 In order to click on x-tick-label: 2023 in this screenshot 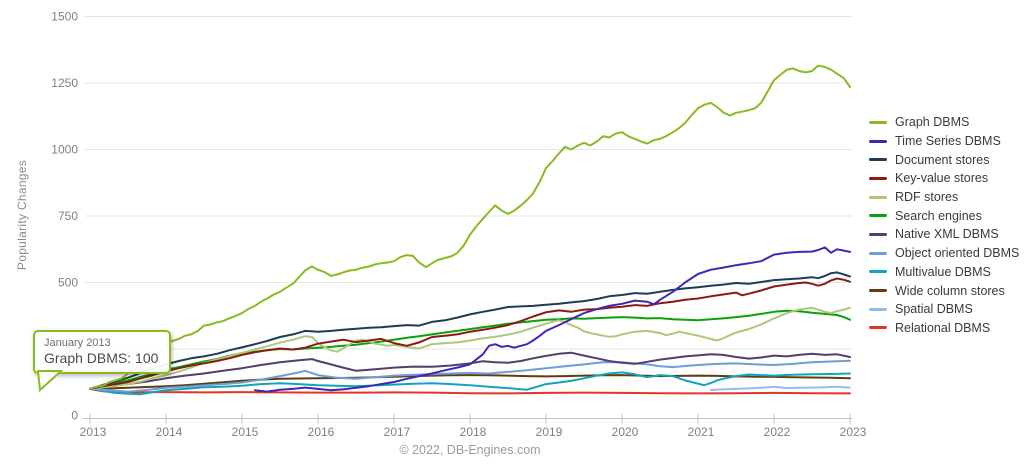, I will do `click(853, 432)`.